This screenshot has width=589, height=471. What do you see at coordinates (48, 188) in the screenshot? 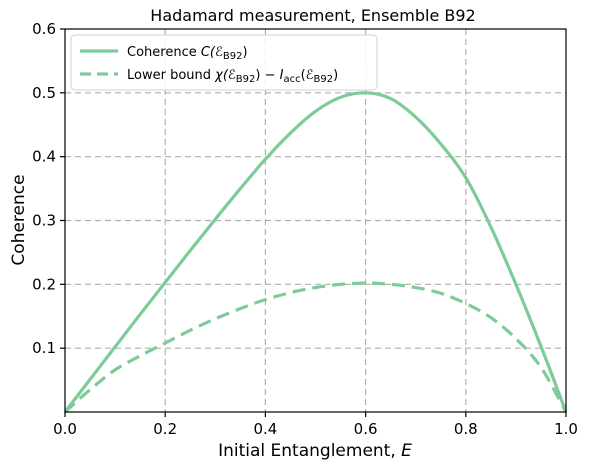
I see `y-axis: 0.1 0.2 0.3 0.4 0.5 0.6` at bounding box center [48, 188].